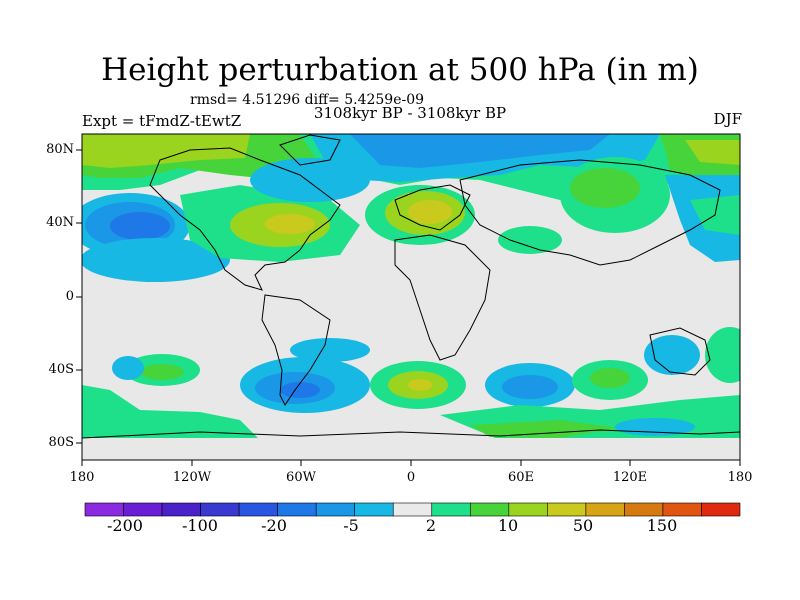 Image resolution: width=800 pixels, height=600 pixels. What do you see at coordinates (442, 297) in the screenshot?
I see `coastline-africa` at bounding box center [442, 297].